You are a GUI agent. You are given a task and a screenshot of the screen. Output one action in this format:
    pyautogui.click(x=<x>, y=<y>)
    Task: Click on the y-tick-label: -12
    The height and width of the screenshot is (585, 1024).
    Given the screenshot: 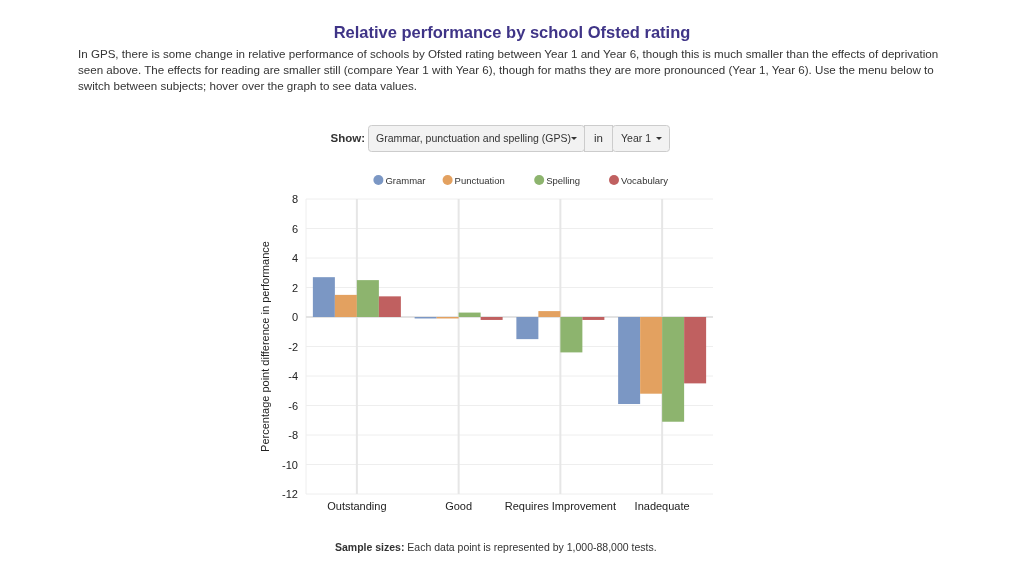 What is the action you would take?
    pyautogui.click(x=290, y=494)
    